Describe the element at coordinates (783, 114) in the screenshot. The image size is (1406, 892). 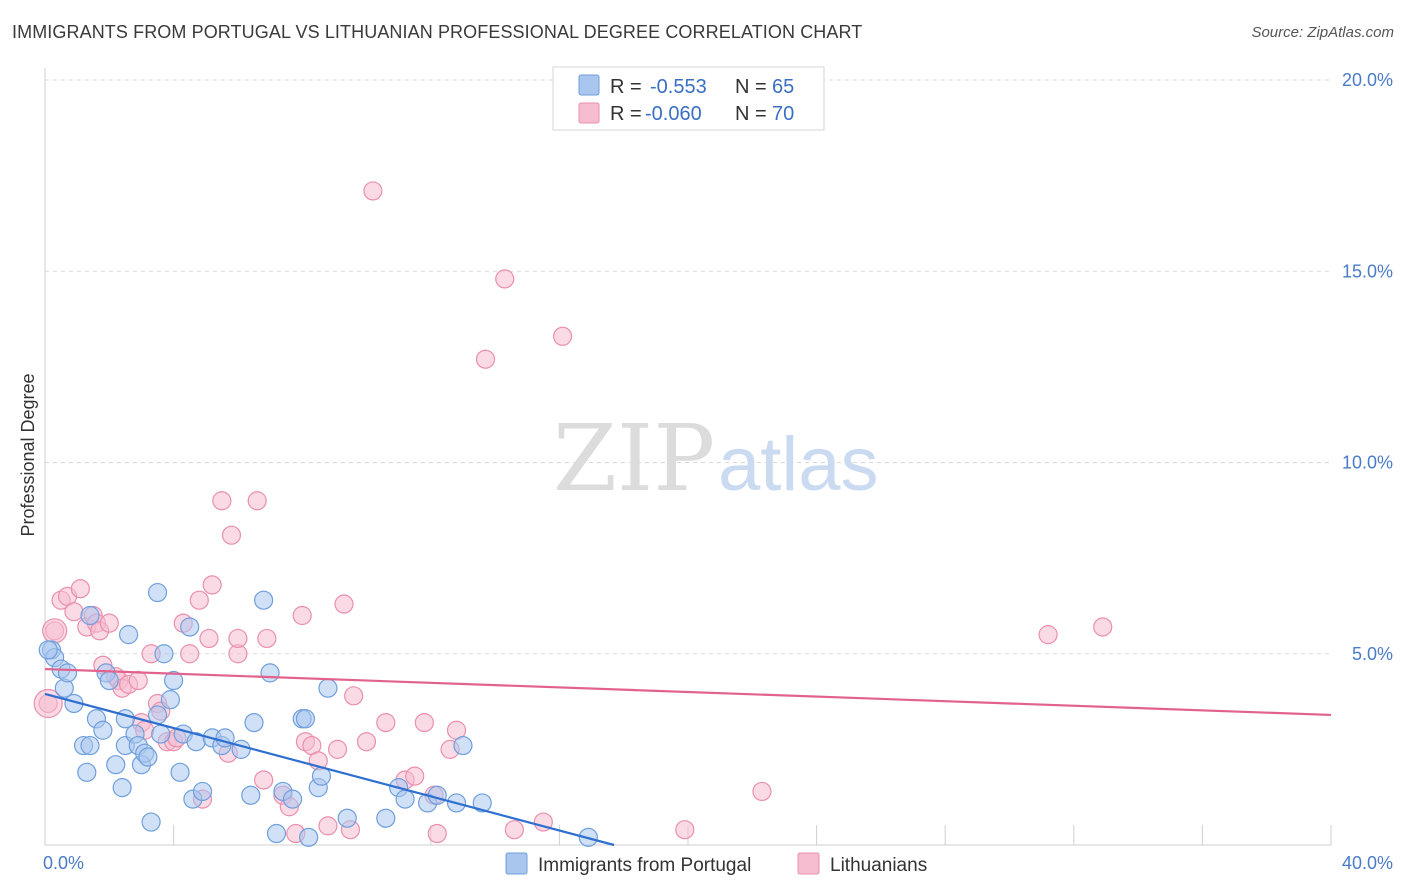
I see `legend-n-value-2: 70` at that location.